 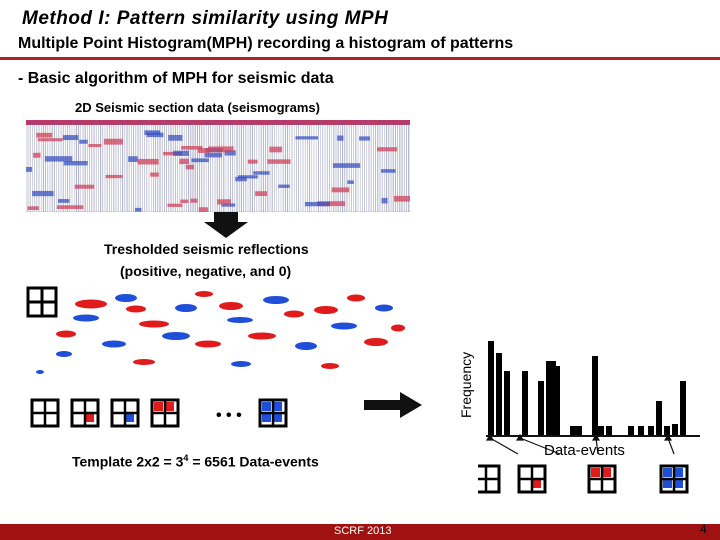 I want to click on thresholded-seismic-image, so click(x=218, y=330).